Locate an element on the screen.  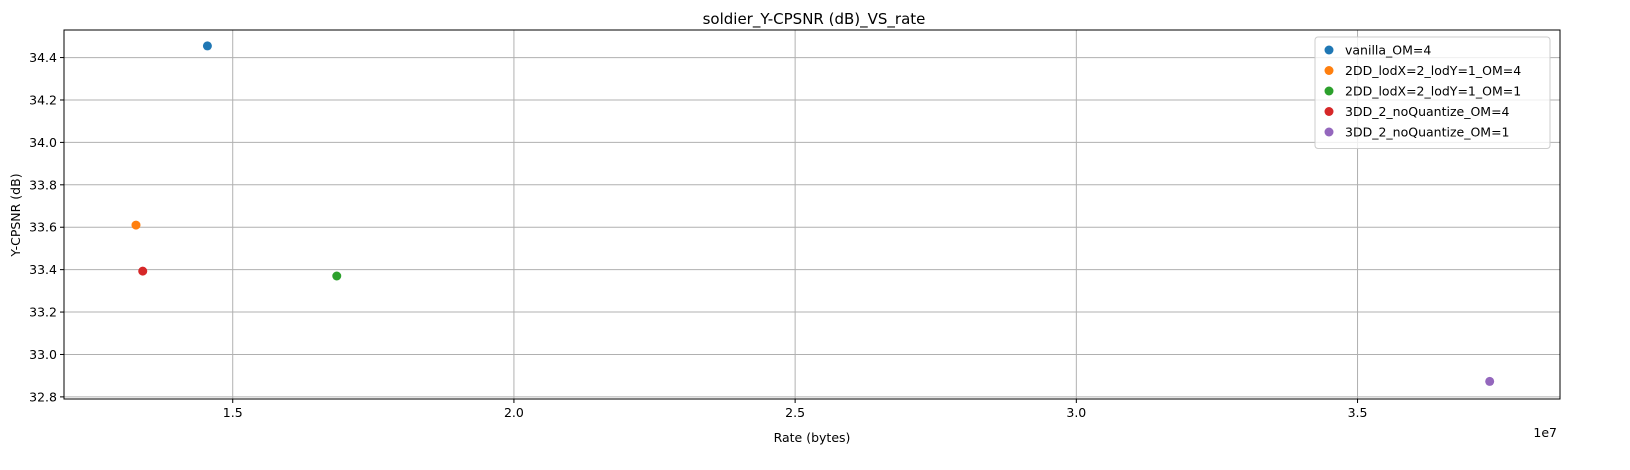
y-tick-label: 33.8 is located at coordinates (43, 184).